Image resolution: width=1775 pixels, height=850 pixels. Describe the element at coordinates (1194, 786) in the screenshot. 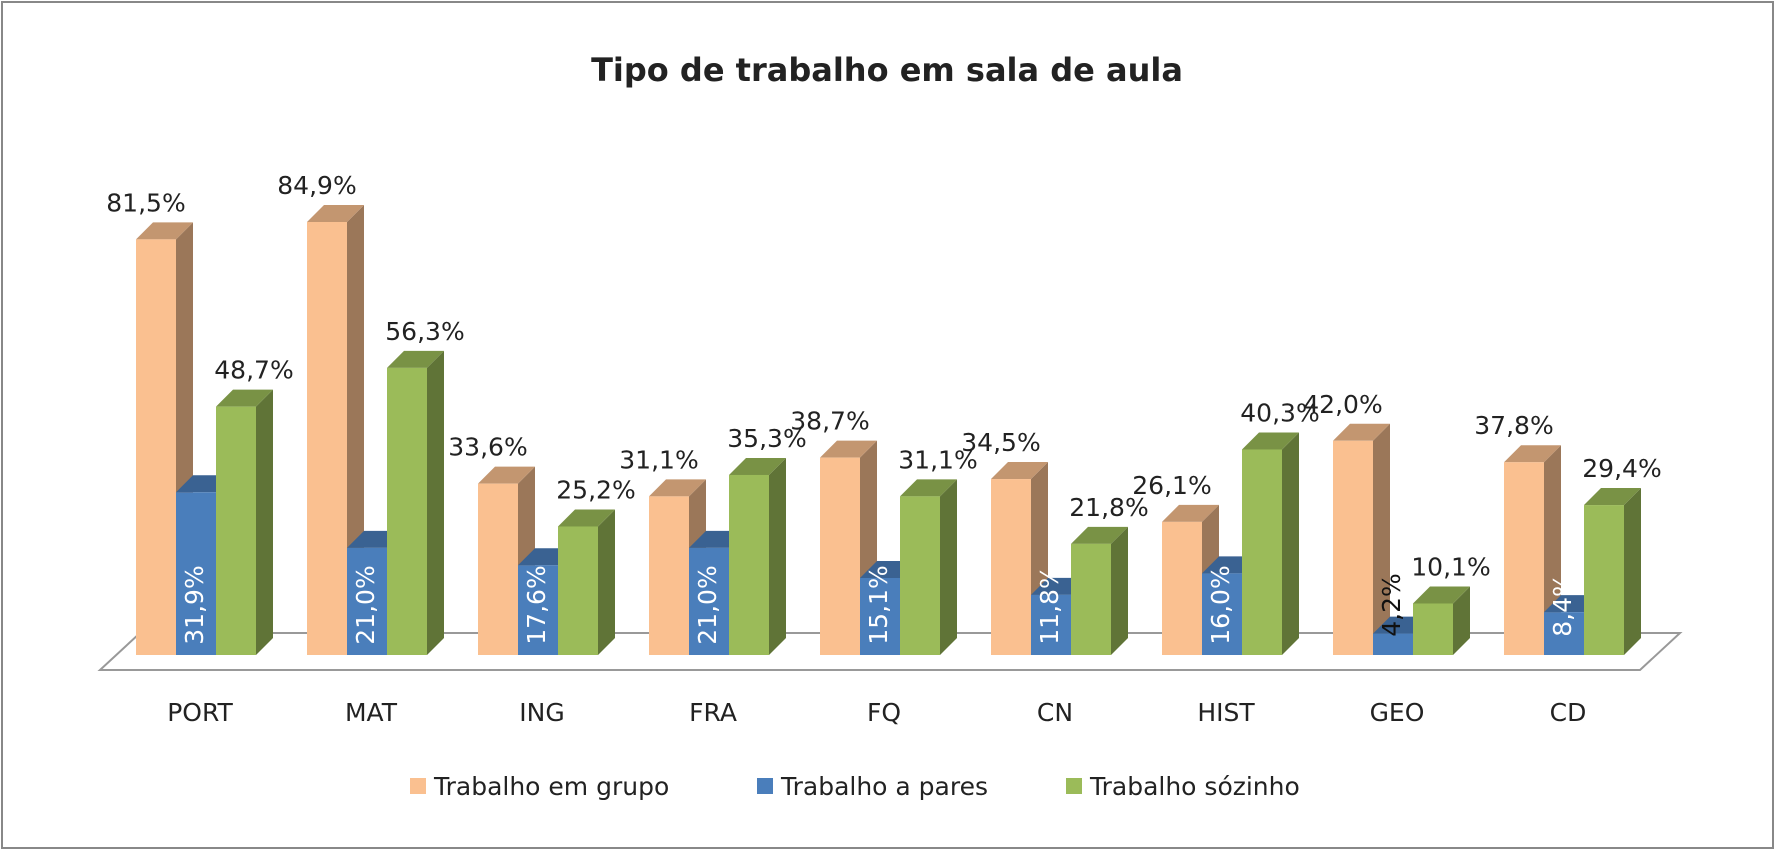

I see `legend-label: Trabalho sózinho` at that location.